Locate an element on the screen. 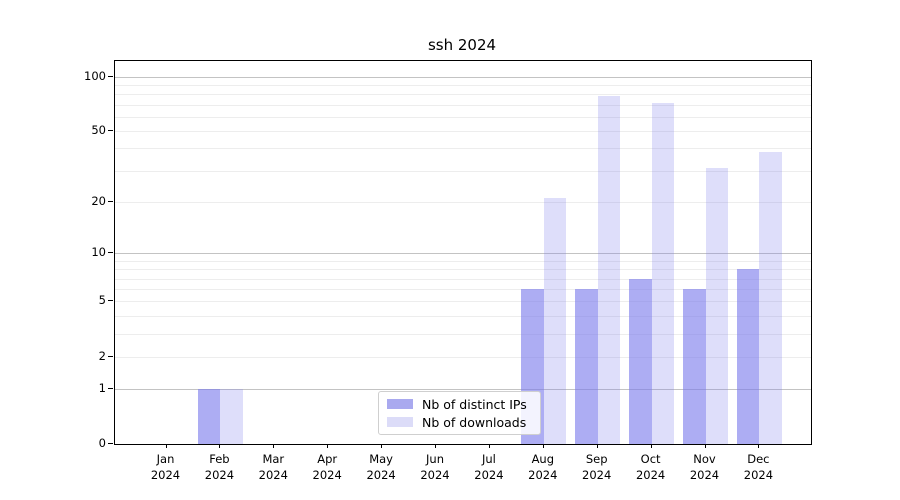  legend-box: Nb of distinct IPs Nb of downloads is located at coordinates (459, 413).